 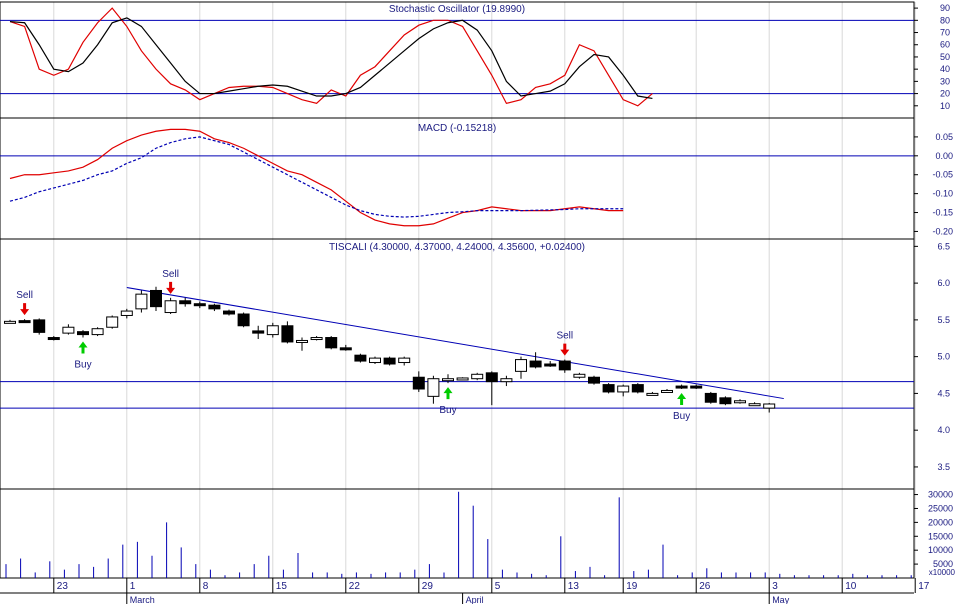 What do you see at coordinates (705, 586) in the screenshot?
I see `x-axis-day-label: 26` at bounding box center [705, 586].